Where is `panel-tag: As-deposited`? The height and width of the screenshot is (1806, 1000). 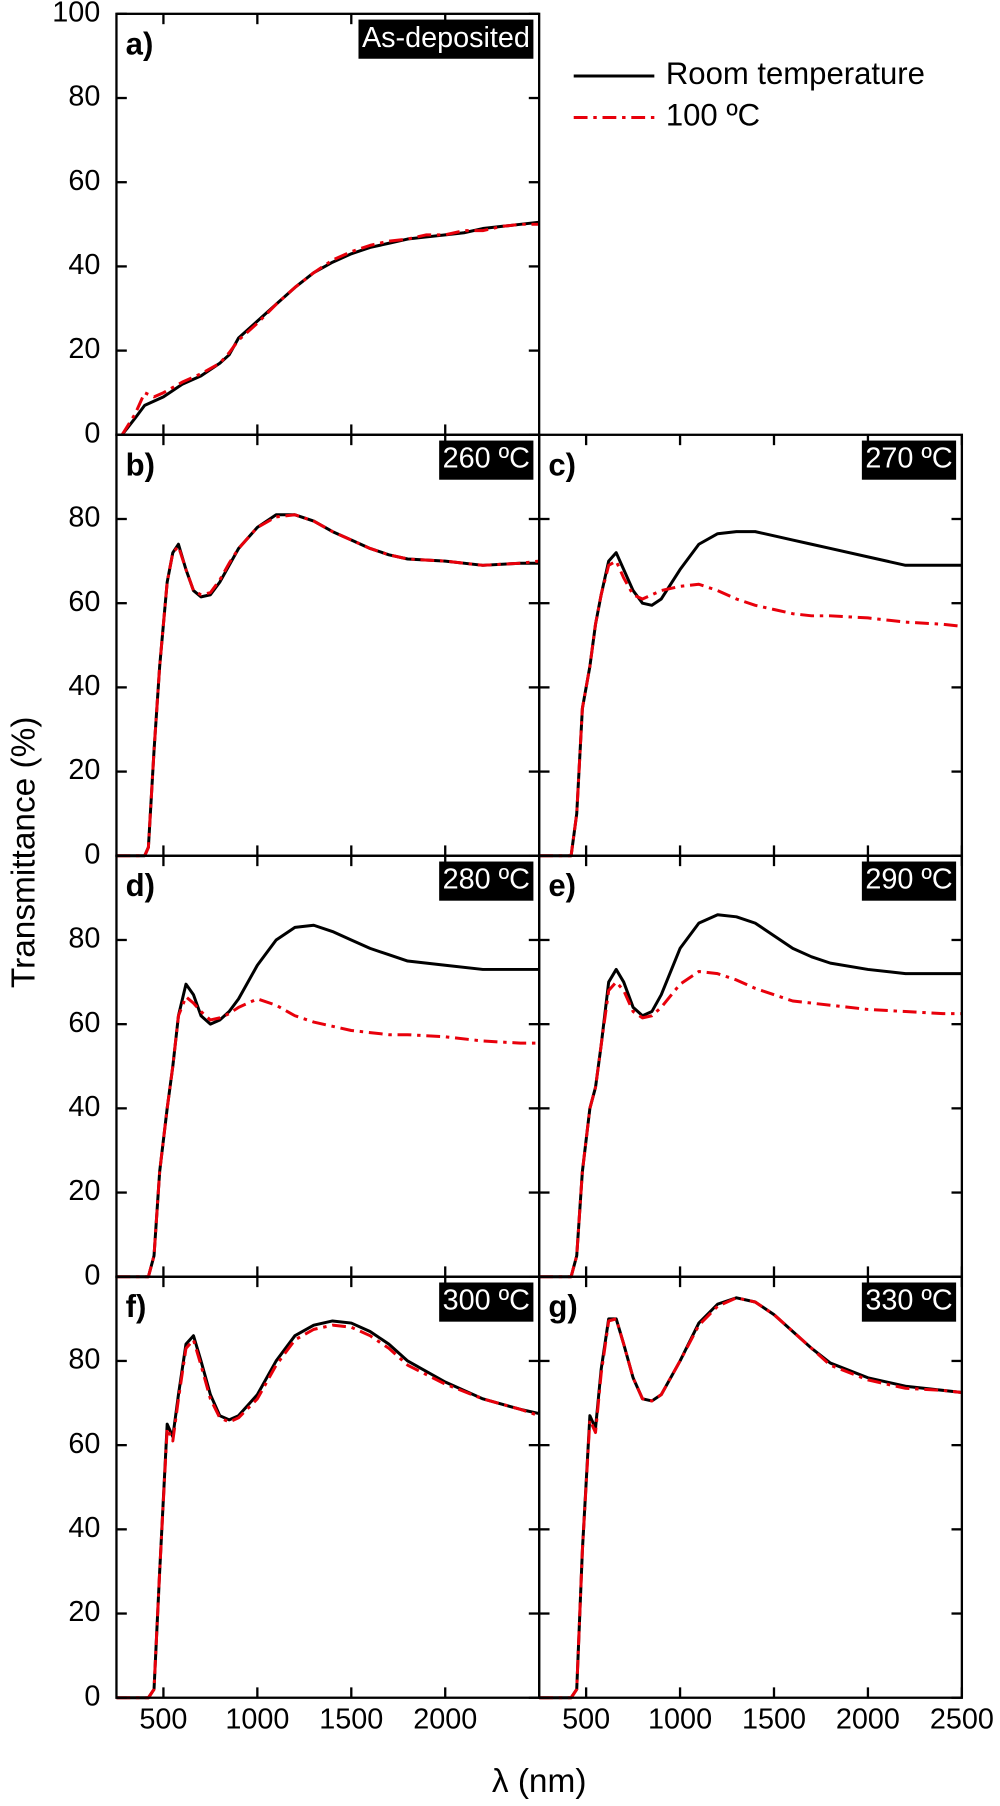
panel-tag: As-deposited is located at coordinates (446, 39).